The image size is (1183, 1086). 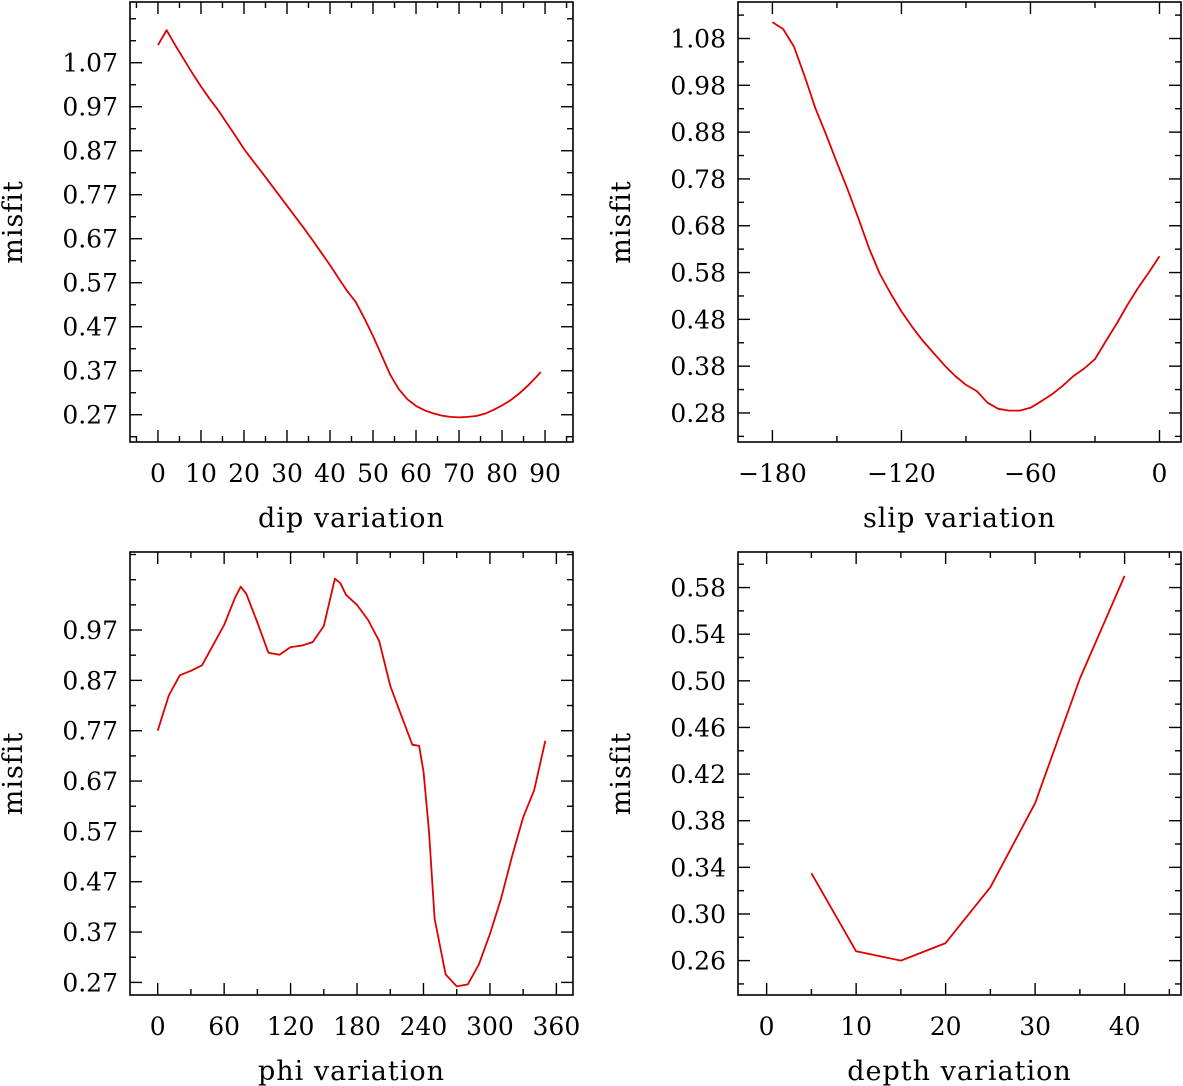 What do you see at coordinates (621, 774) in the screenshot?
I see `depth-y-axis-label: misfit` at bounding box center [621, 774].